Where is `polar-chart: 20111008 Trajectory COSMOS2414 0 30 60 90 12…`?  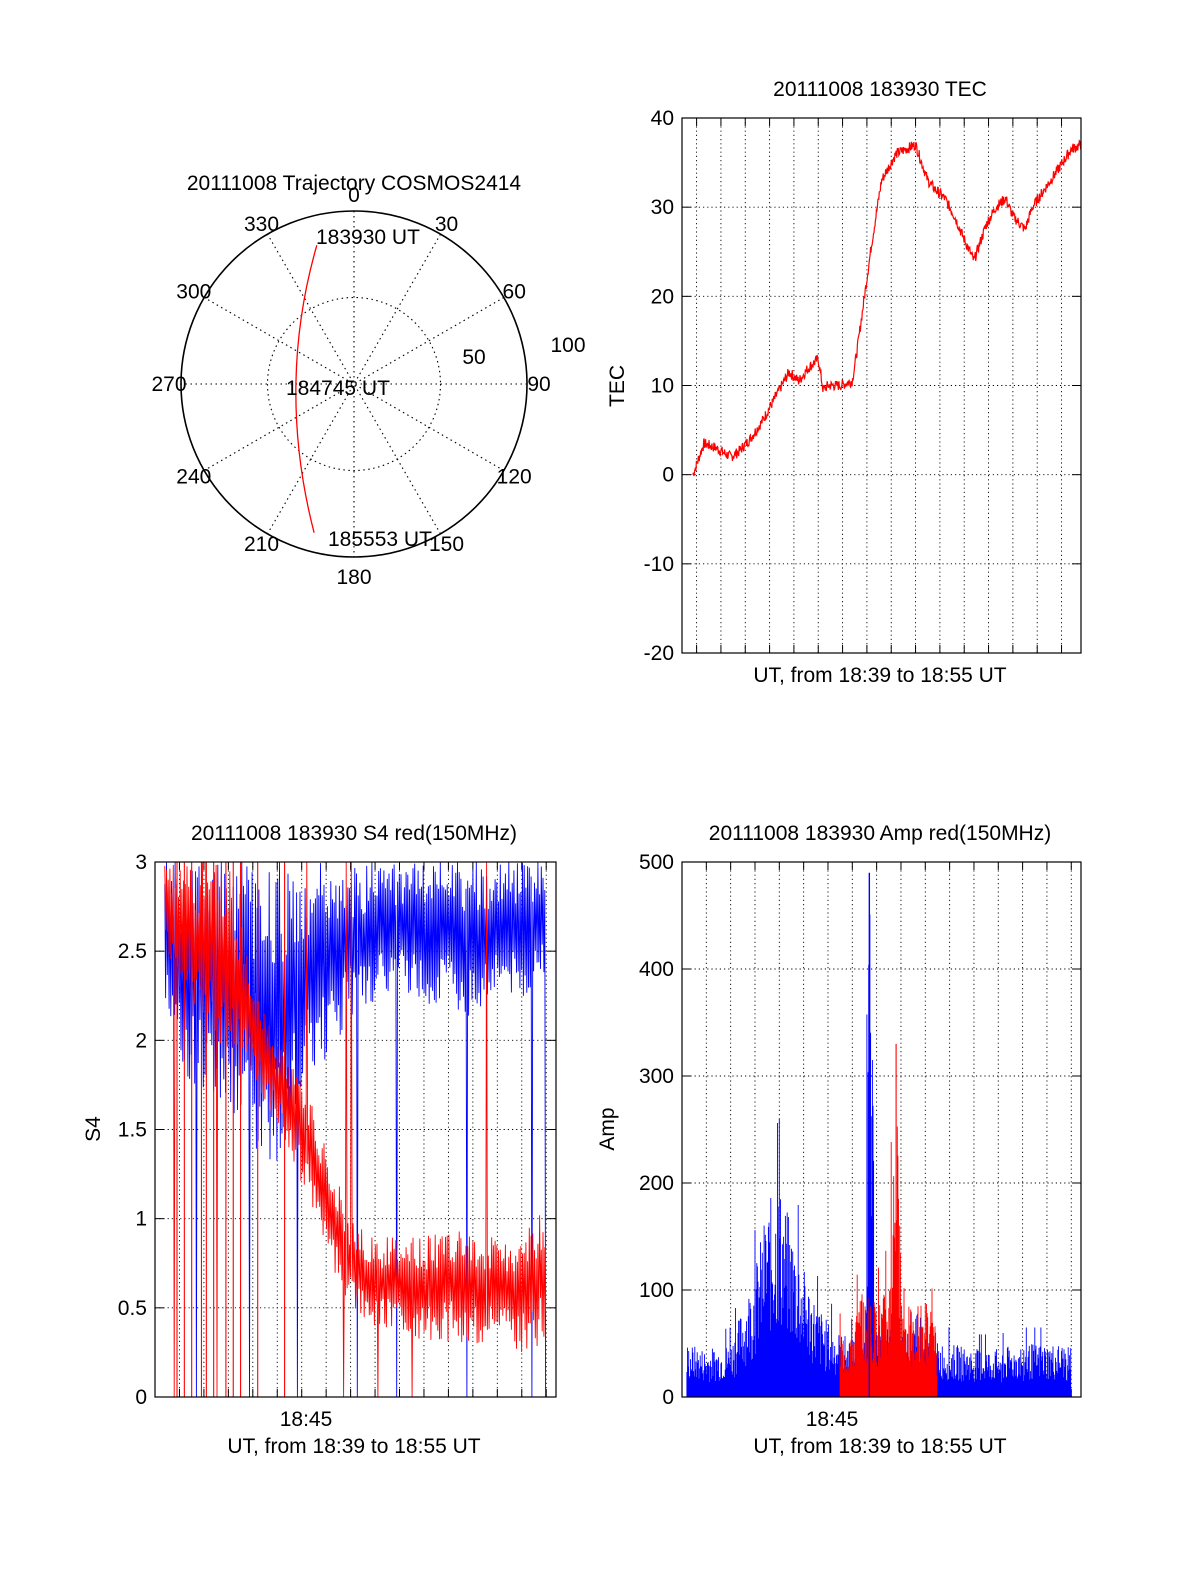 polar-chart: 20111008 Trajectory COSMOS2414 0 30 60 90 12… is located at coordinates (368, 380).